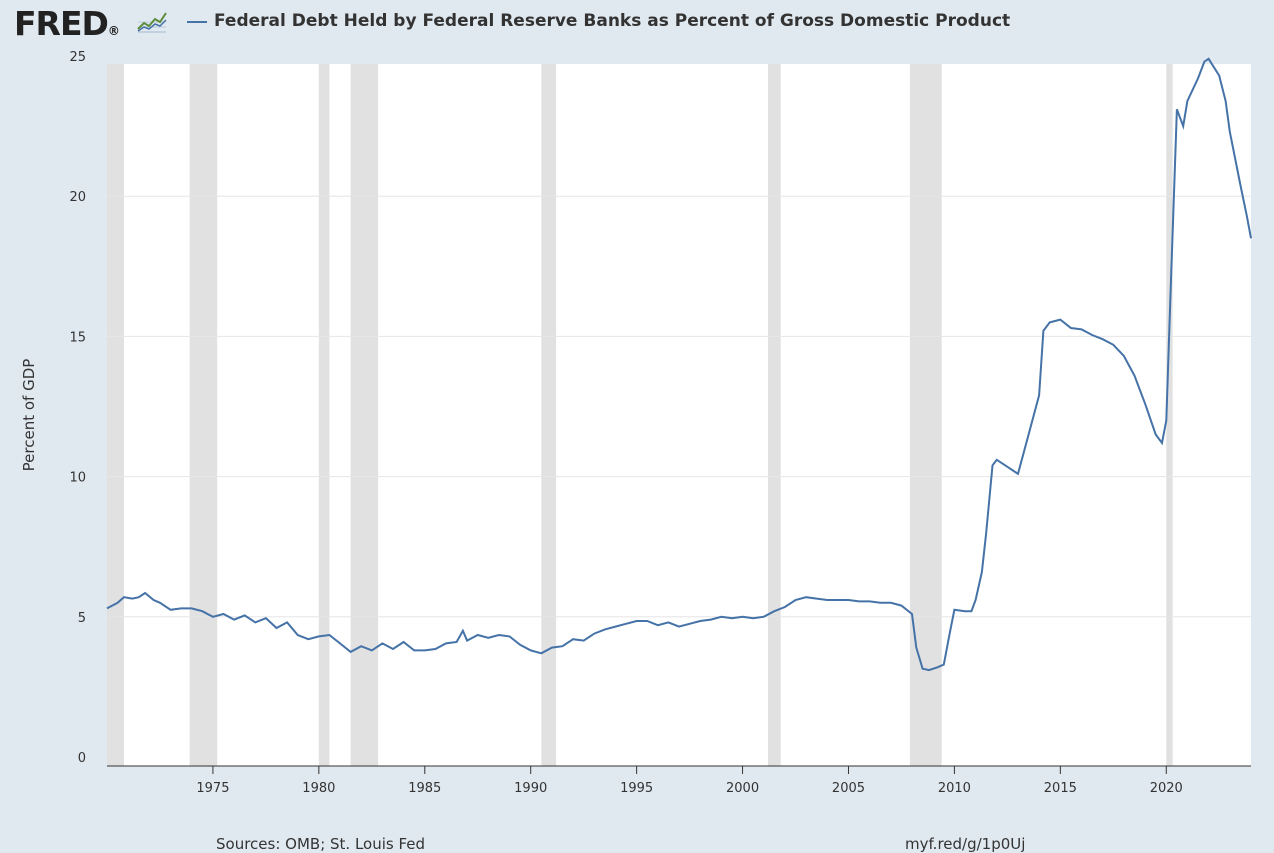  I want to click on x-tick-label: 1995, so click(636, 788).